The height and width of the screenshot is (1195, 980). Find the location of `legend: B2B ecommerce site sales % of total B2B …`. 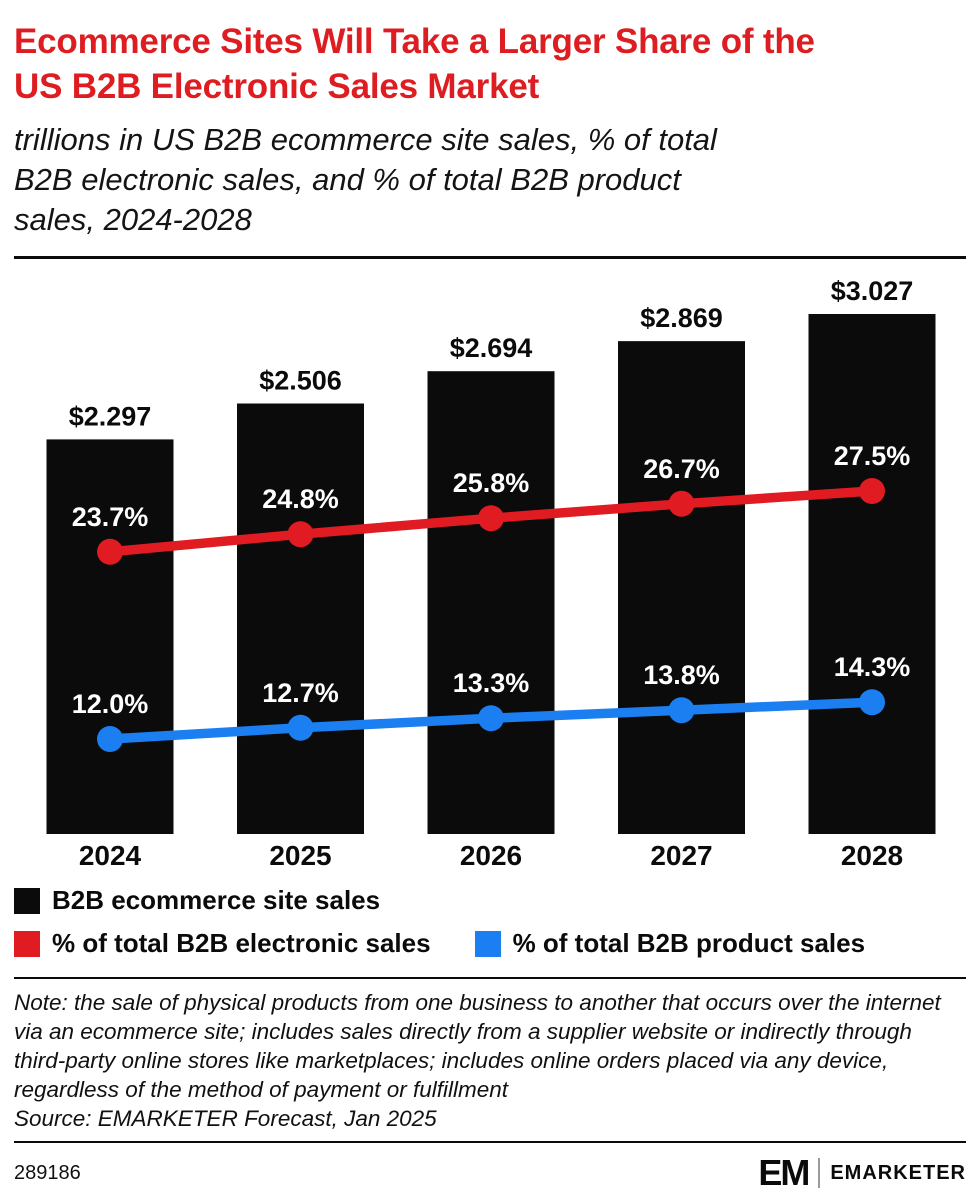

legend: B2B ecommerce site sales % of total B2B … is located at coordinates (490, 922).